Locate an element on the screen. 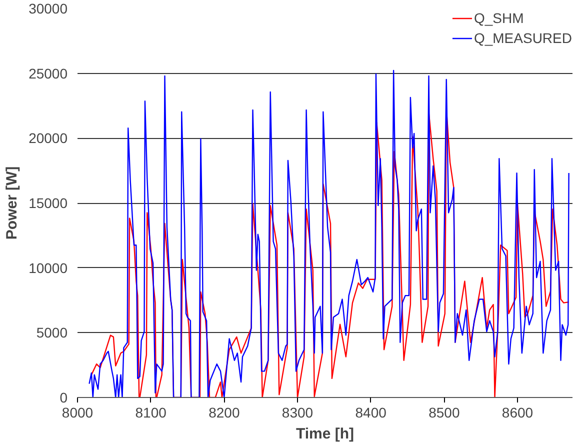 Image resolution: width=580 pixels, height=445 pixels. x-tick-label: 8600 is located at coordinates (518, 412).